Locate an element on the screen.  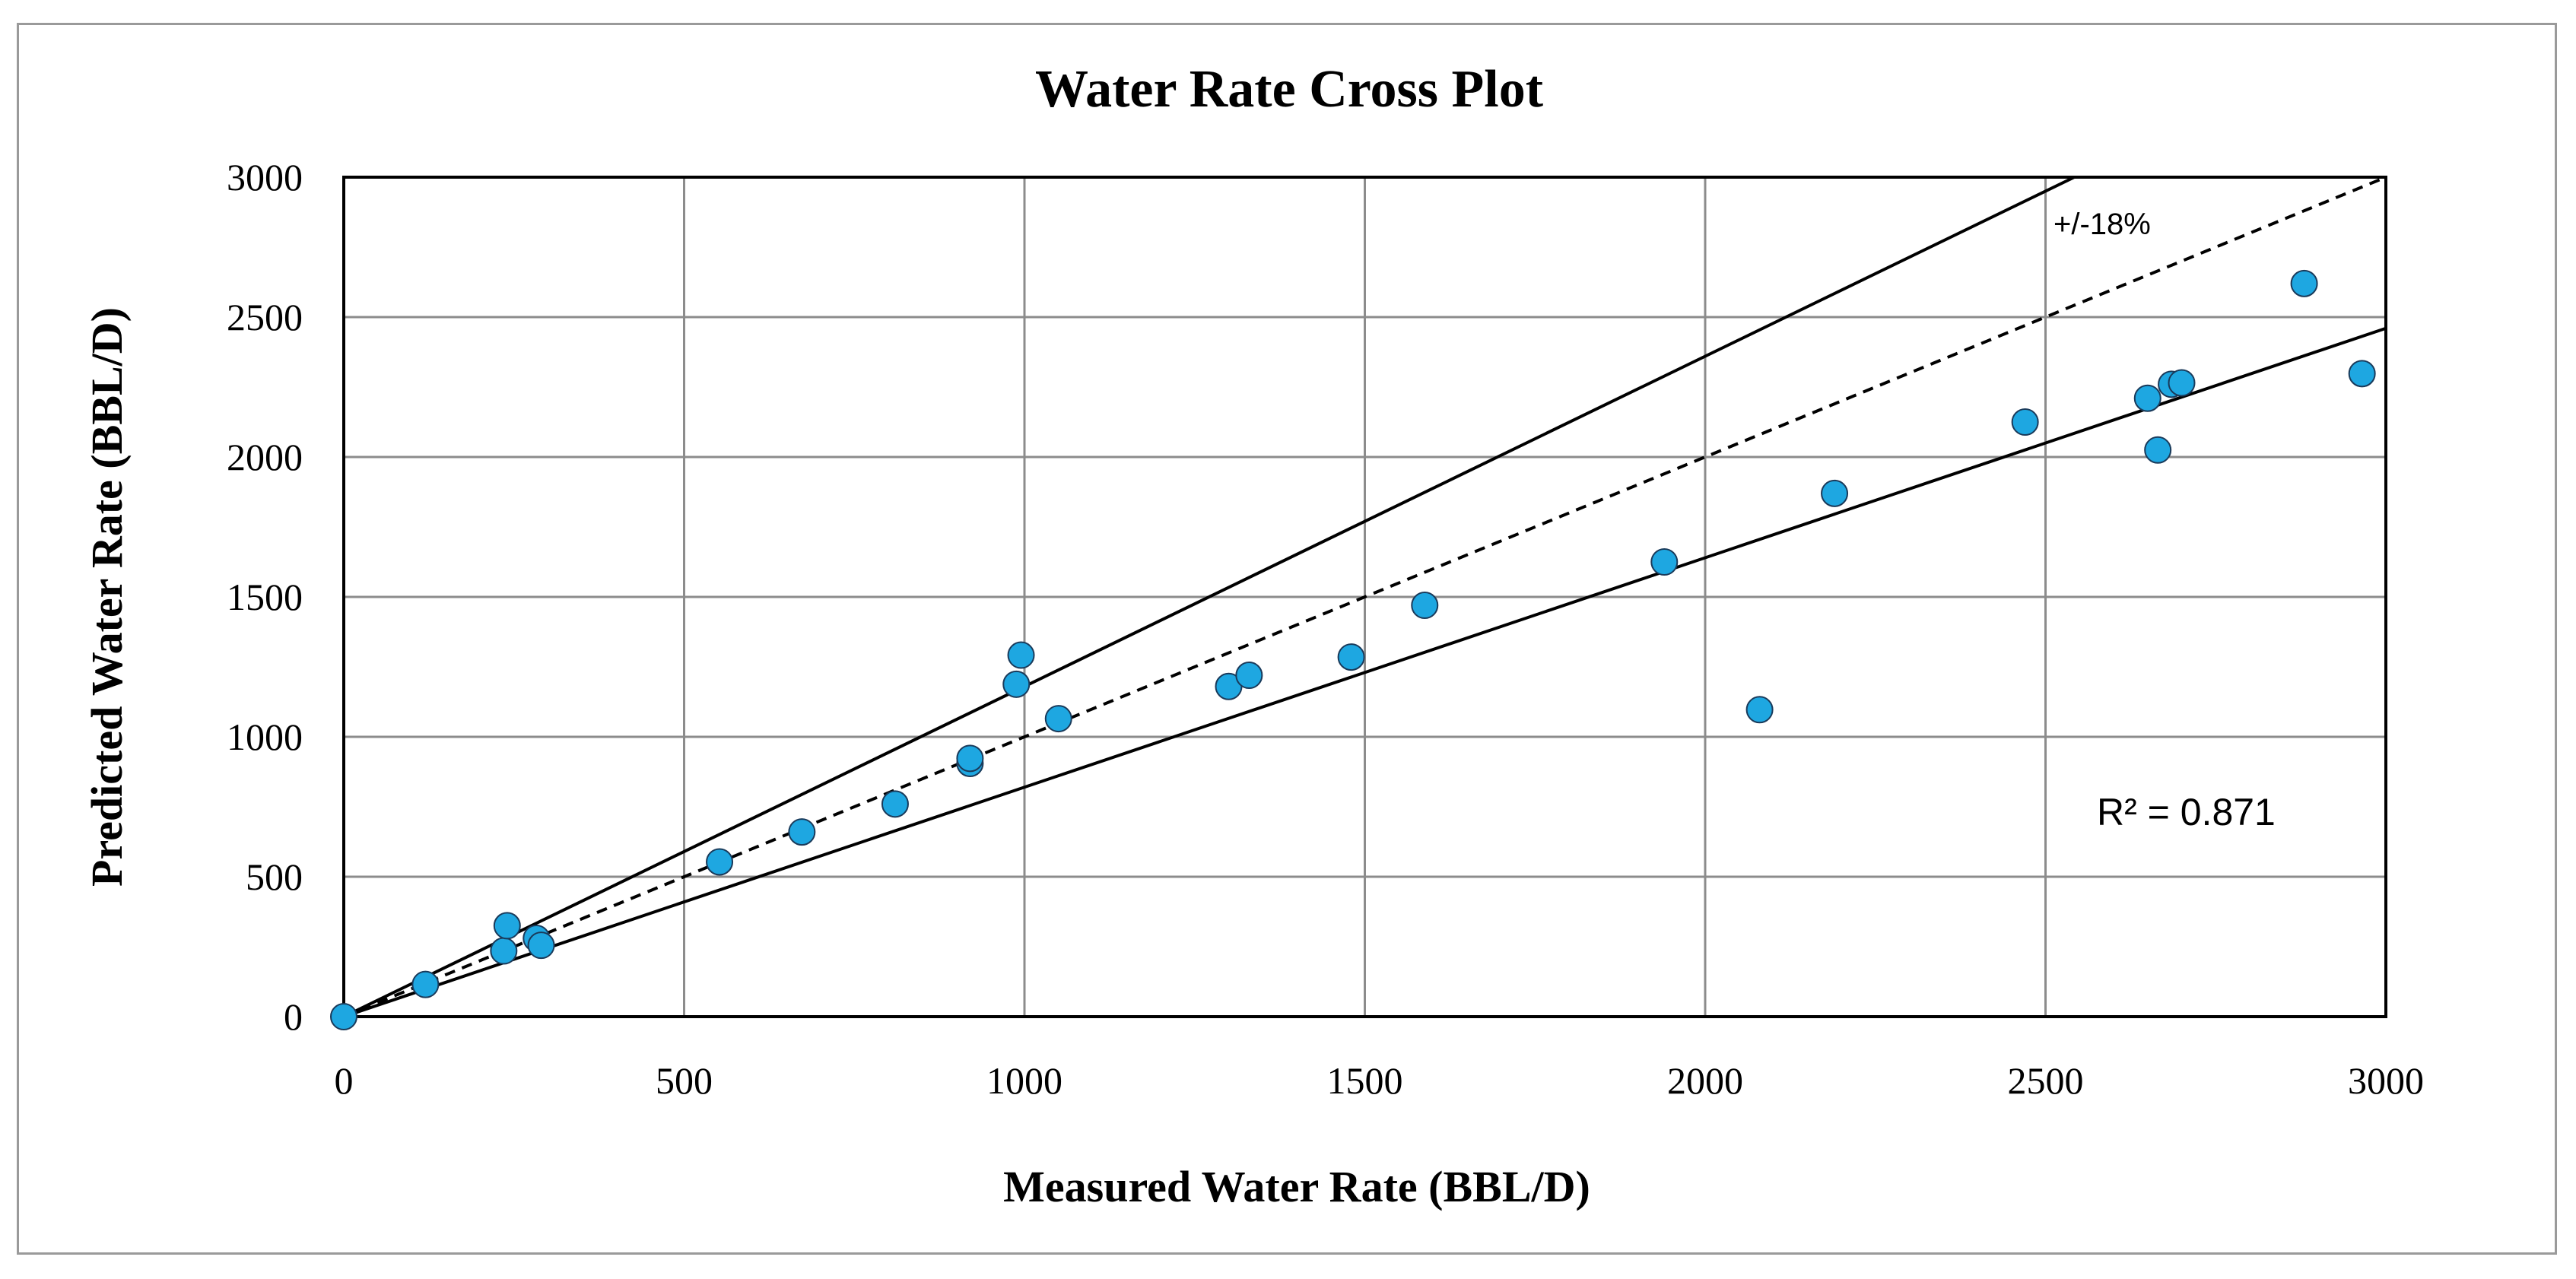
x-tick-label: 0 is located at coordinates (344, 1081).